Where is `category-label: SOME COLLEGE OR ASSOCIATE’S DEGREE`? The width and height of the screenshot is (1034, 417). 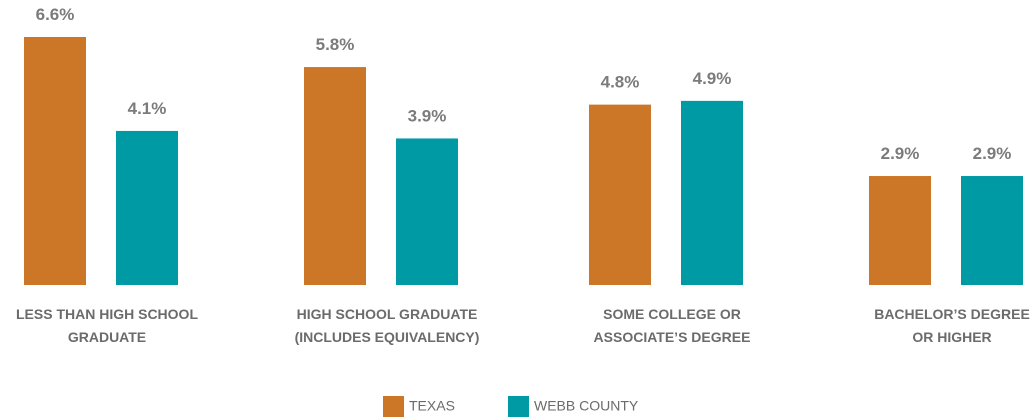
category-label: SOME COLLEGE OR ASSOCIATE’S DEGREE is located at coordinates (672, 325).